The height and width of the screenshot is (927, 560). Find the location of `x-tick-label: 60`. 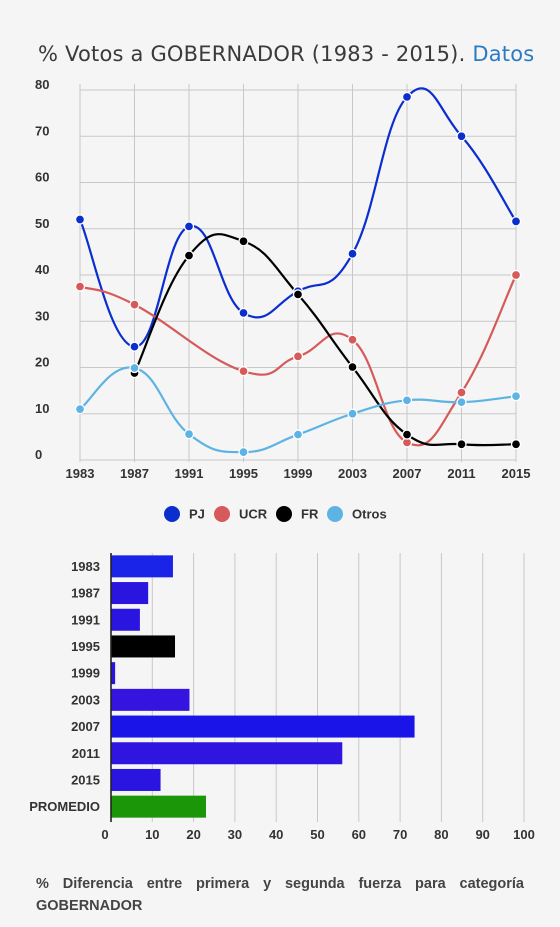

x-tick-label: 60 is located at coordinates (359, 834).